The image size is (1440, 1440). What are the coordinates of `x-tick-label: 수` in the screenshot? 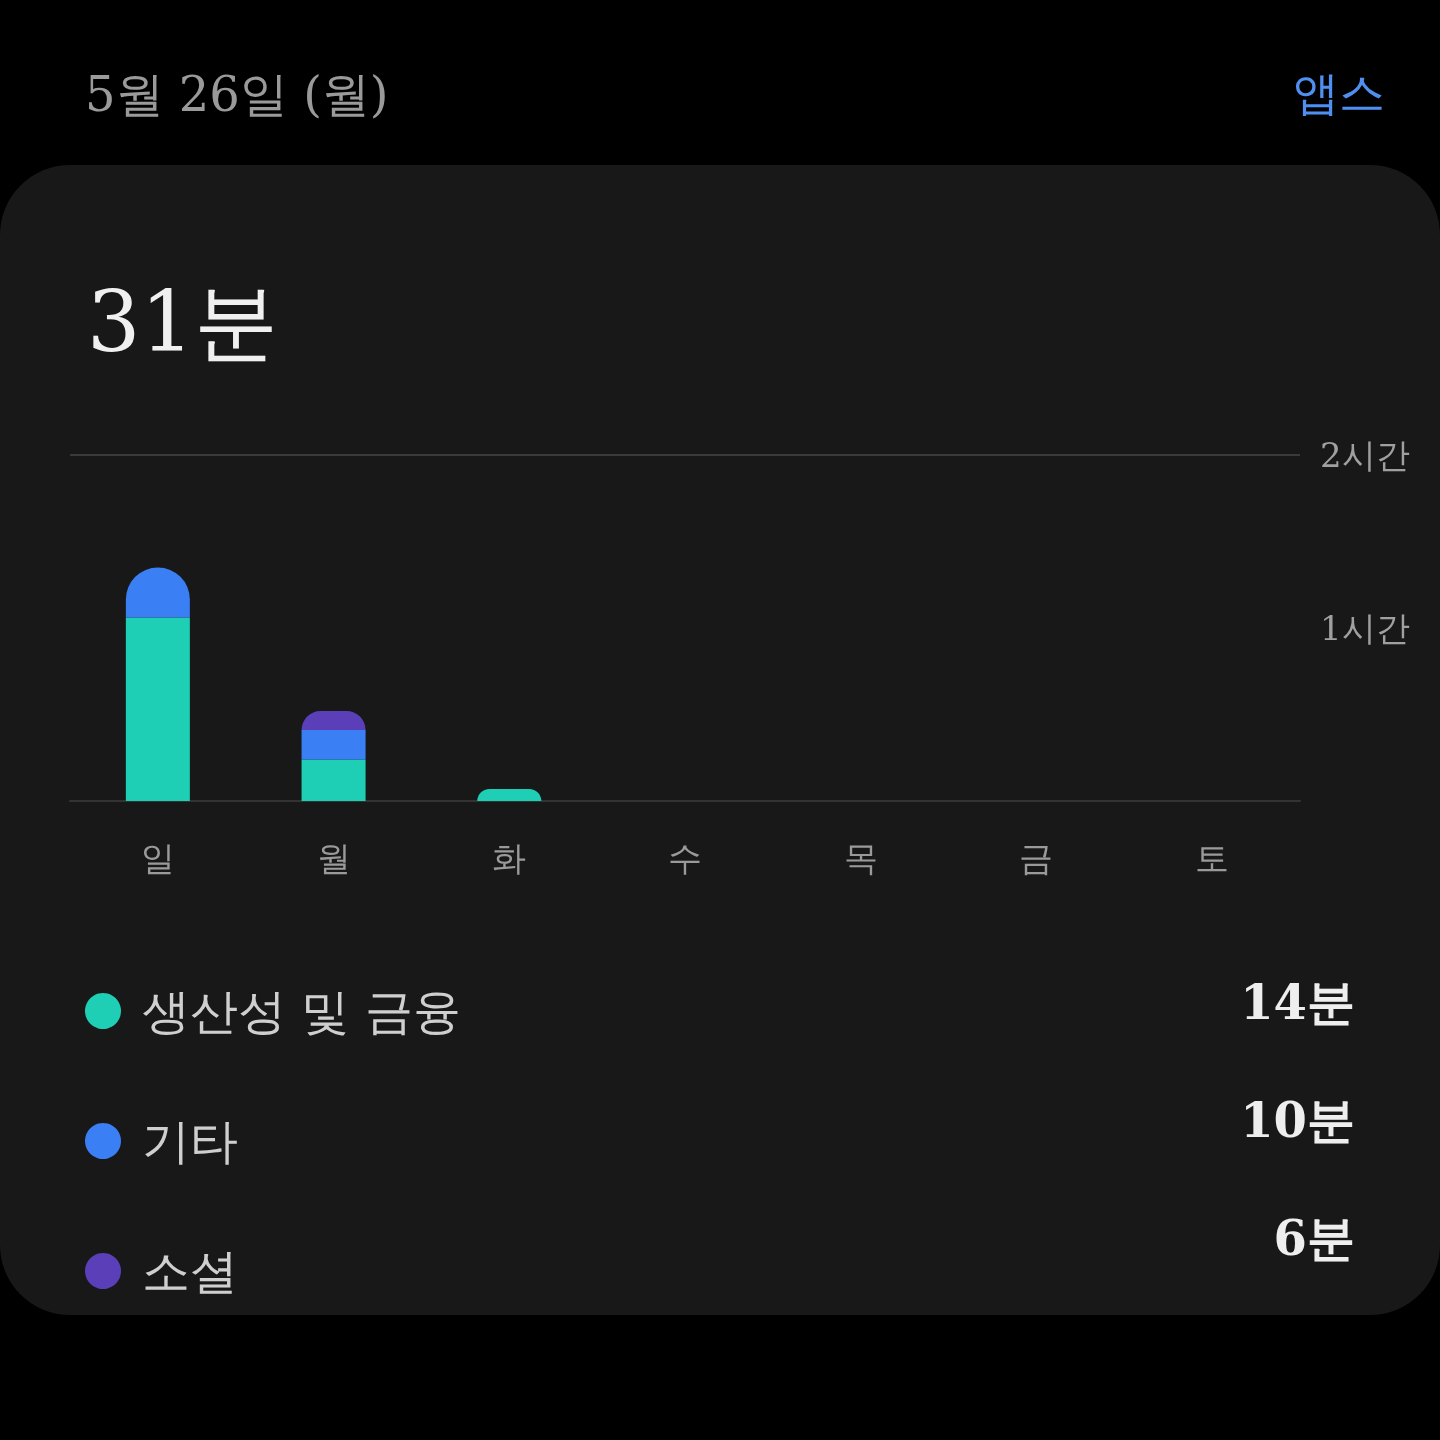 It's located at (685, 858).